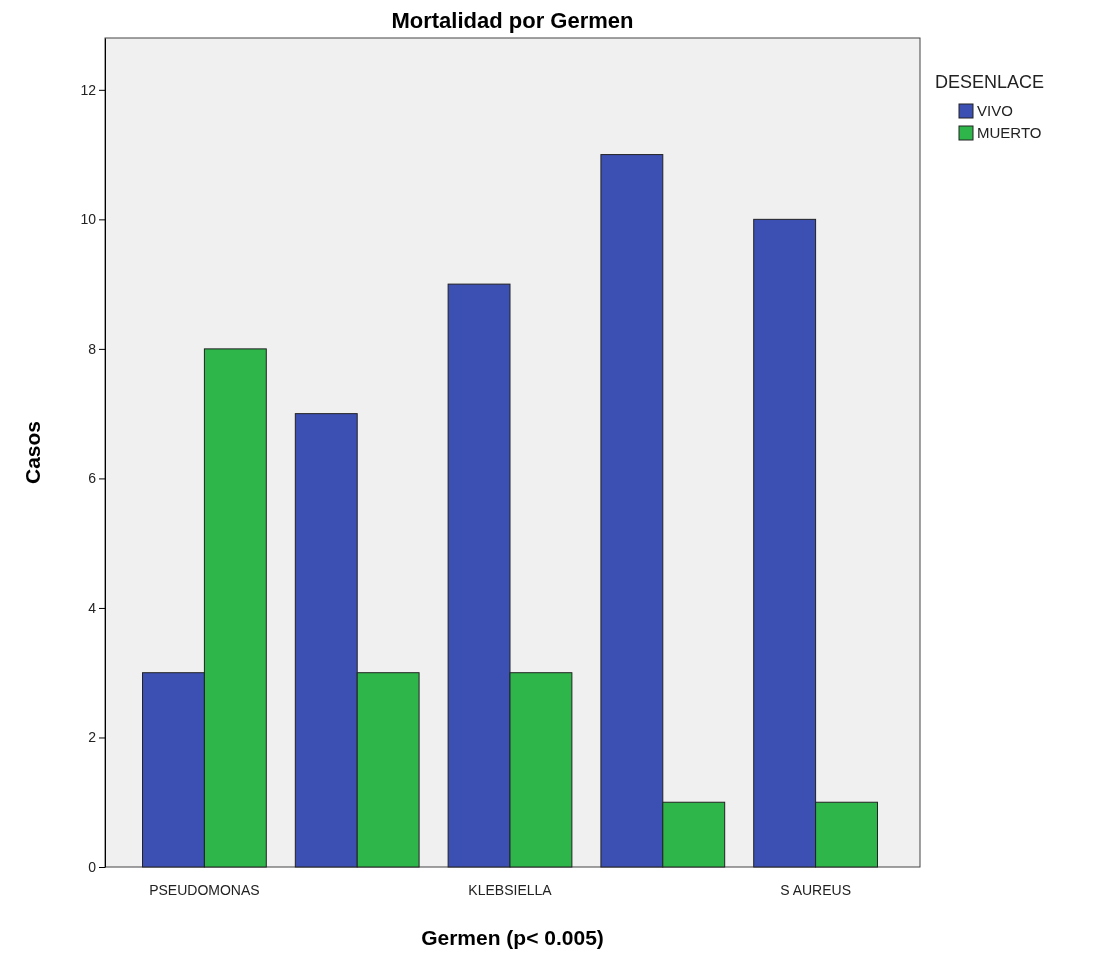  I want to click on y-tick-label: 10, so click(88, 219).